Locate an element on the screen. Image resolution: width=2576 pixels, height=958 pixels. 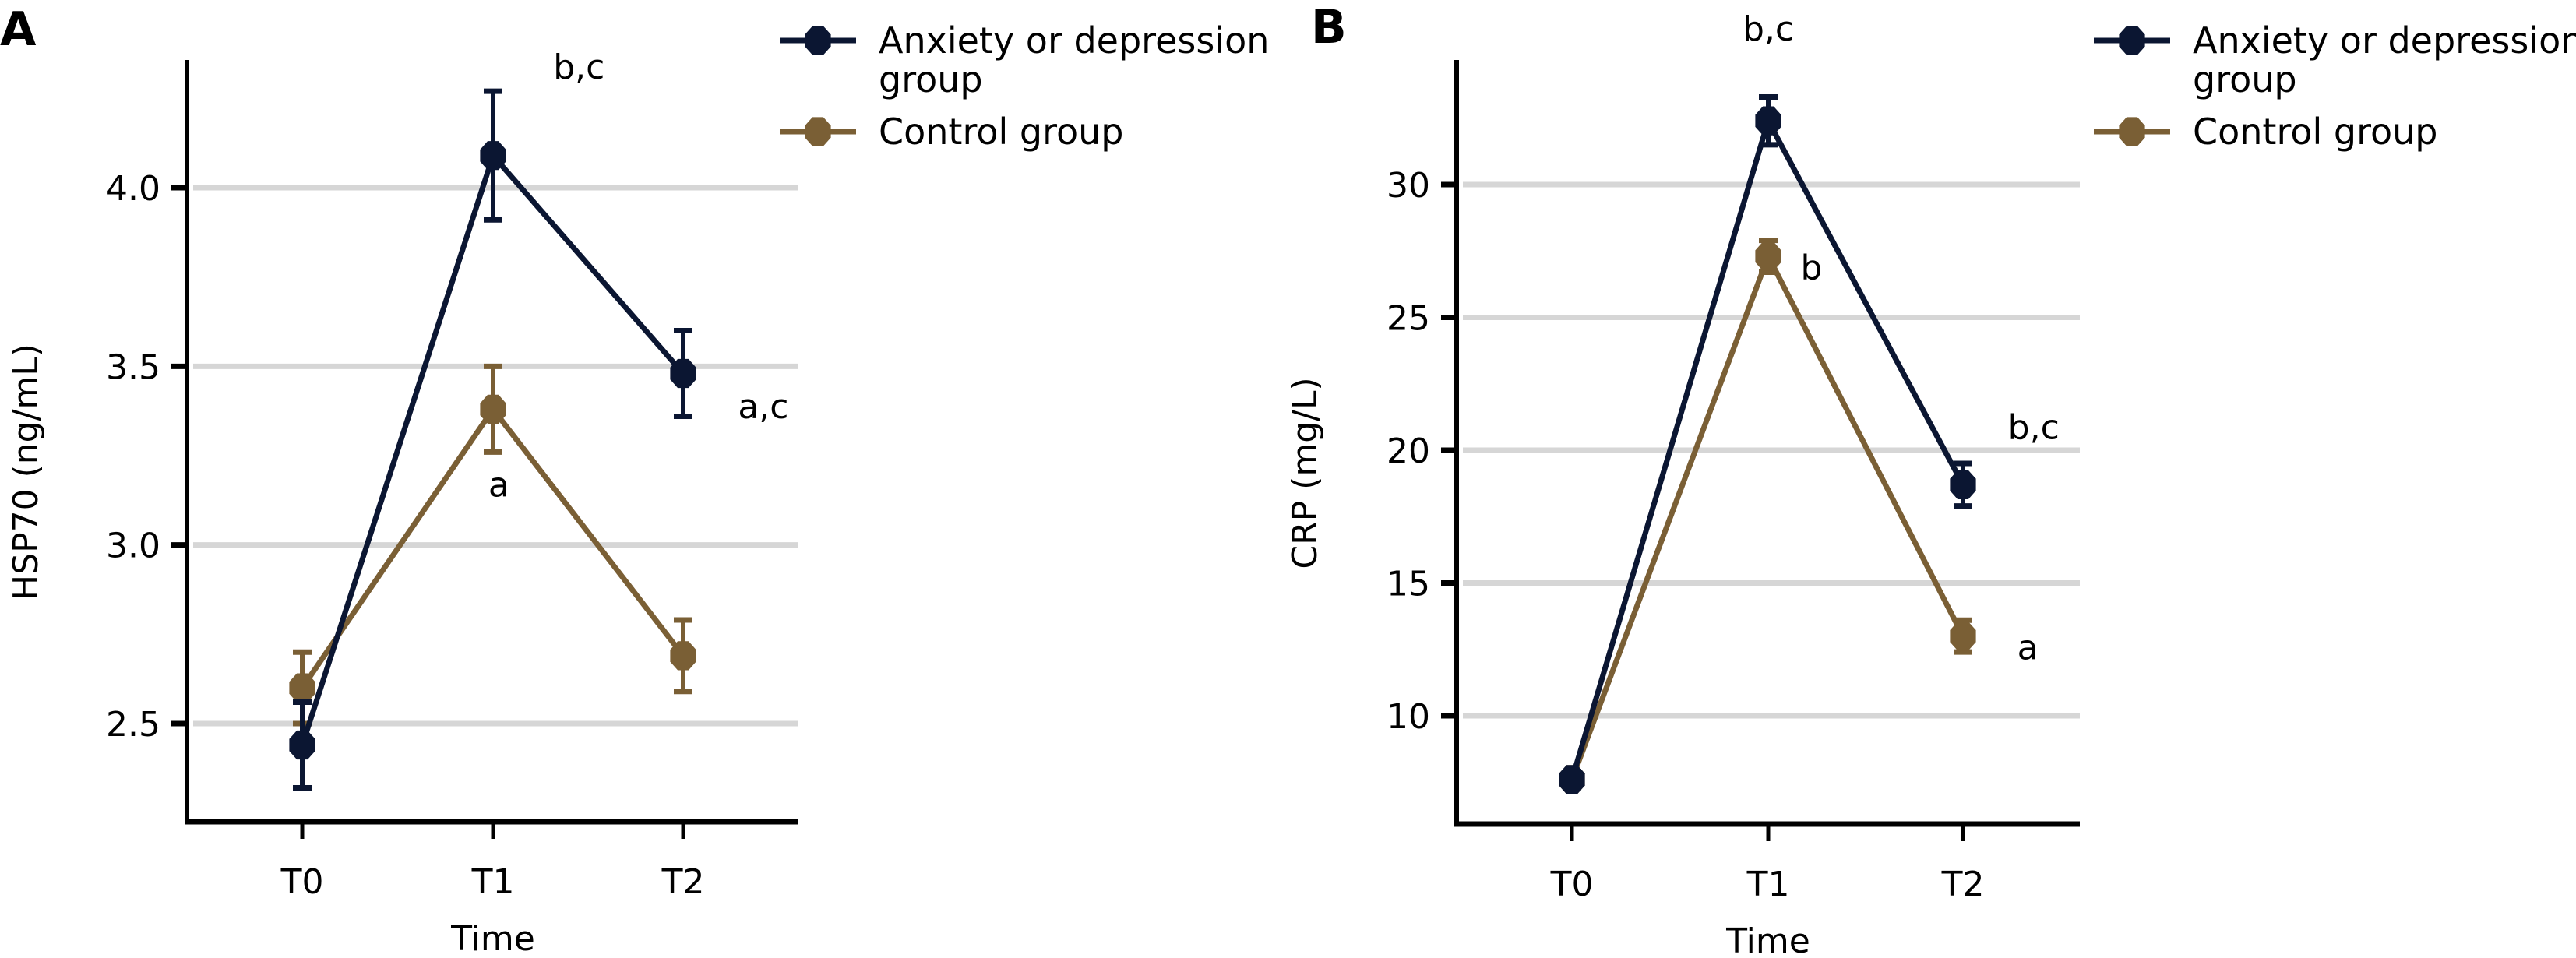
y-tick-label: 3.5 is located at coordinates (133, 367).